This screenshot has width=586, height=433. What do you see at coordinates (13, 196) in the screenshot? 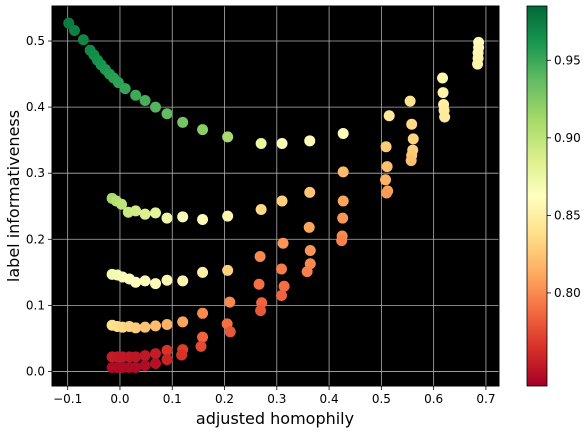
I see `y-axis-label: label informativeness` at bounding box center [13, 196].